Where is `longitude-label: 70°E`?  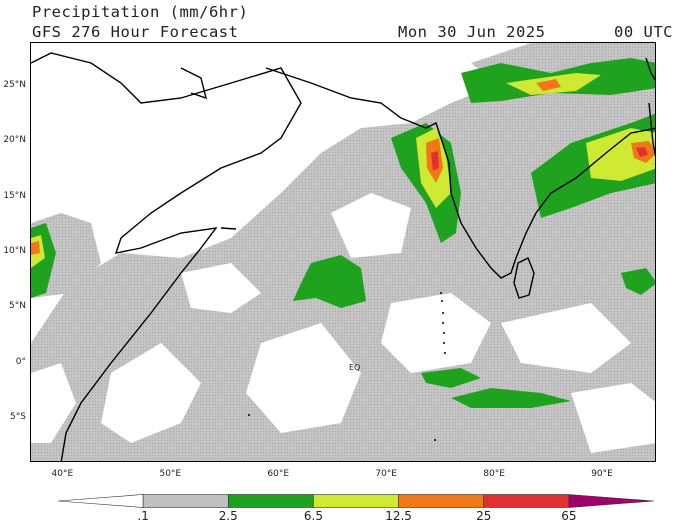 longitude-label: 70°E is located at coordinates (386, 474).